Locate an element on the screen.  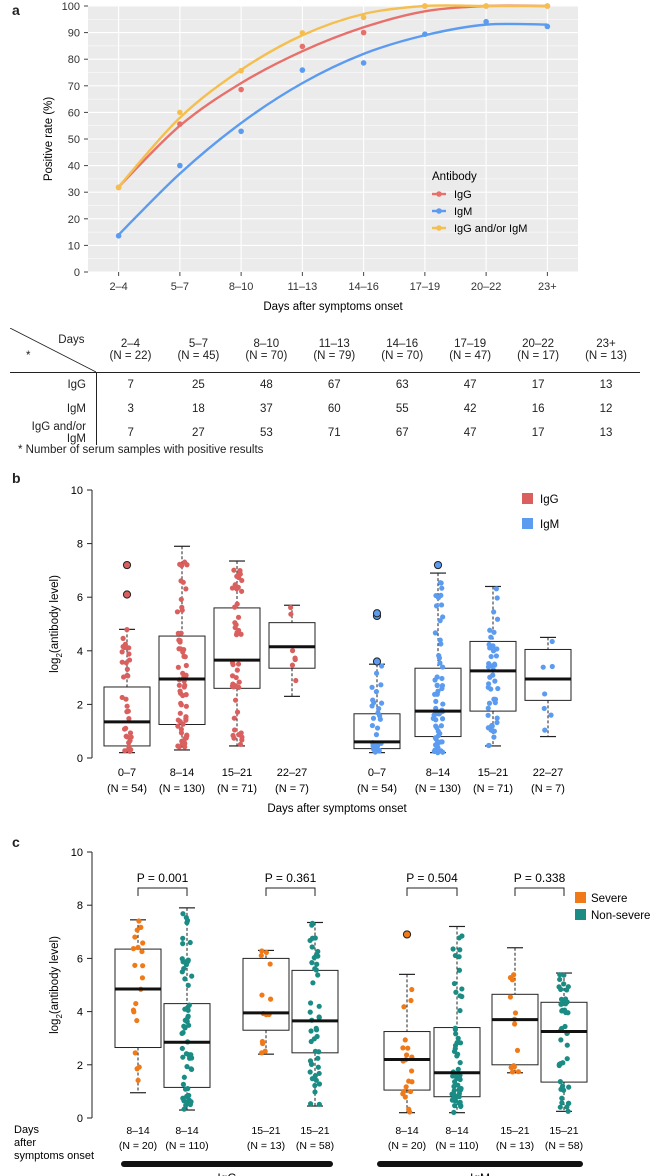
col-n: (N = 13) is located at coordinates (606, 356).